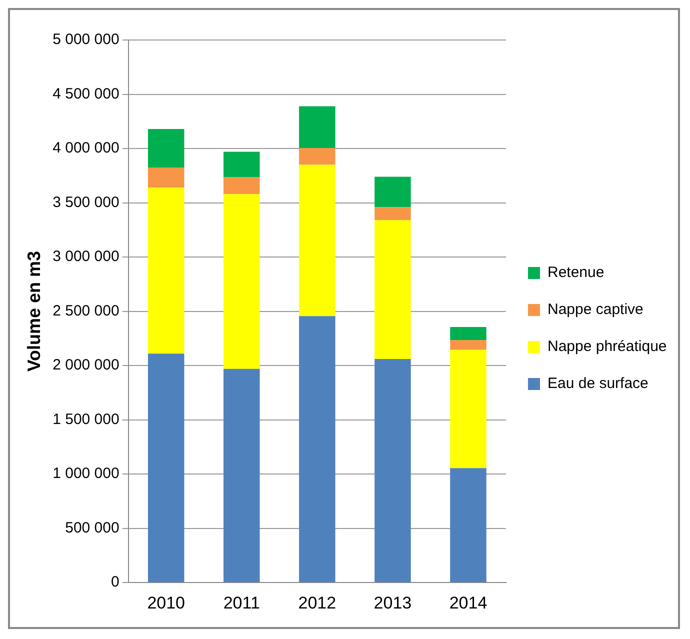  I want to click on y-tick-label: 3 500 000, so click(86, 202).